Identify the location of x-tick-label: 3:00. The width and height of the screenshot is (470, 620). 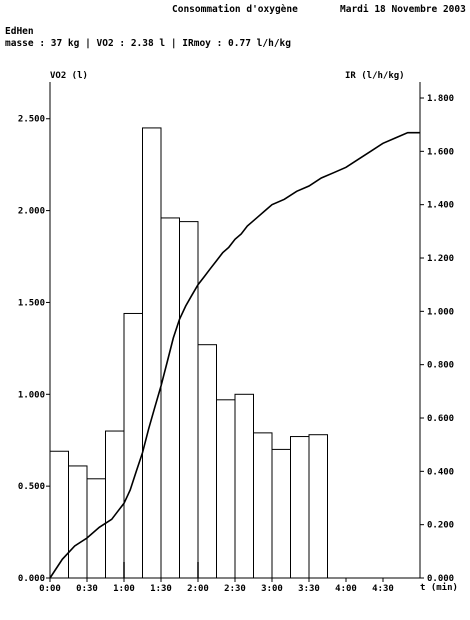
(272, 589).